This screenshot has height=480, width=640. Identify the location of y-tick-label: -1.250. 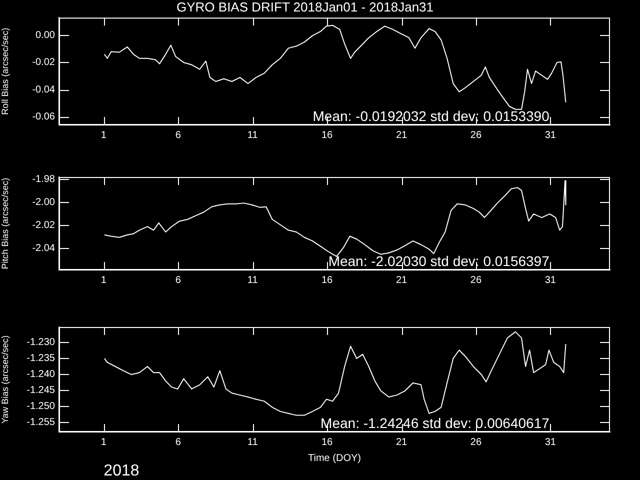
(41, 406).